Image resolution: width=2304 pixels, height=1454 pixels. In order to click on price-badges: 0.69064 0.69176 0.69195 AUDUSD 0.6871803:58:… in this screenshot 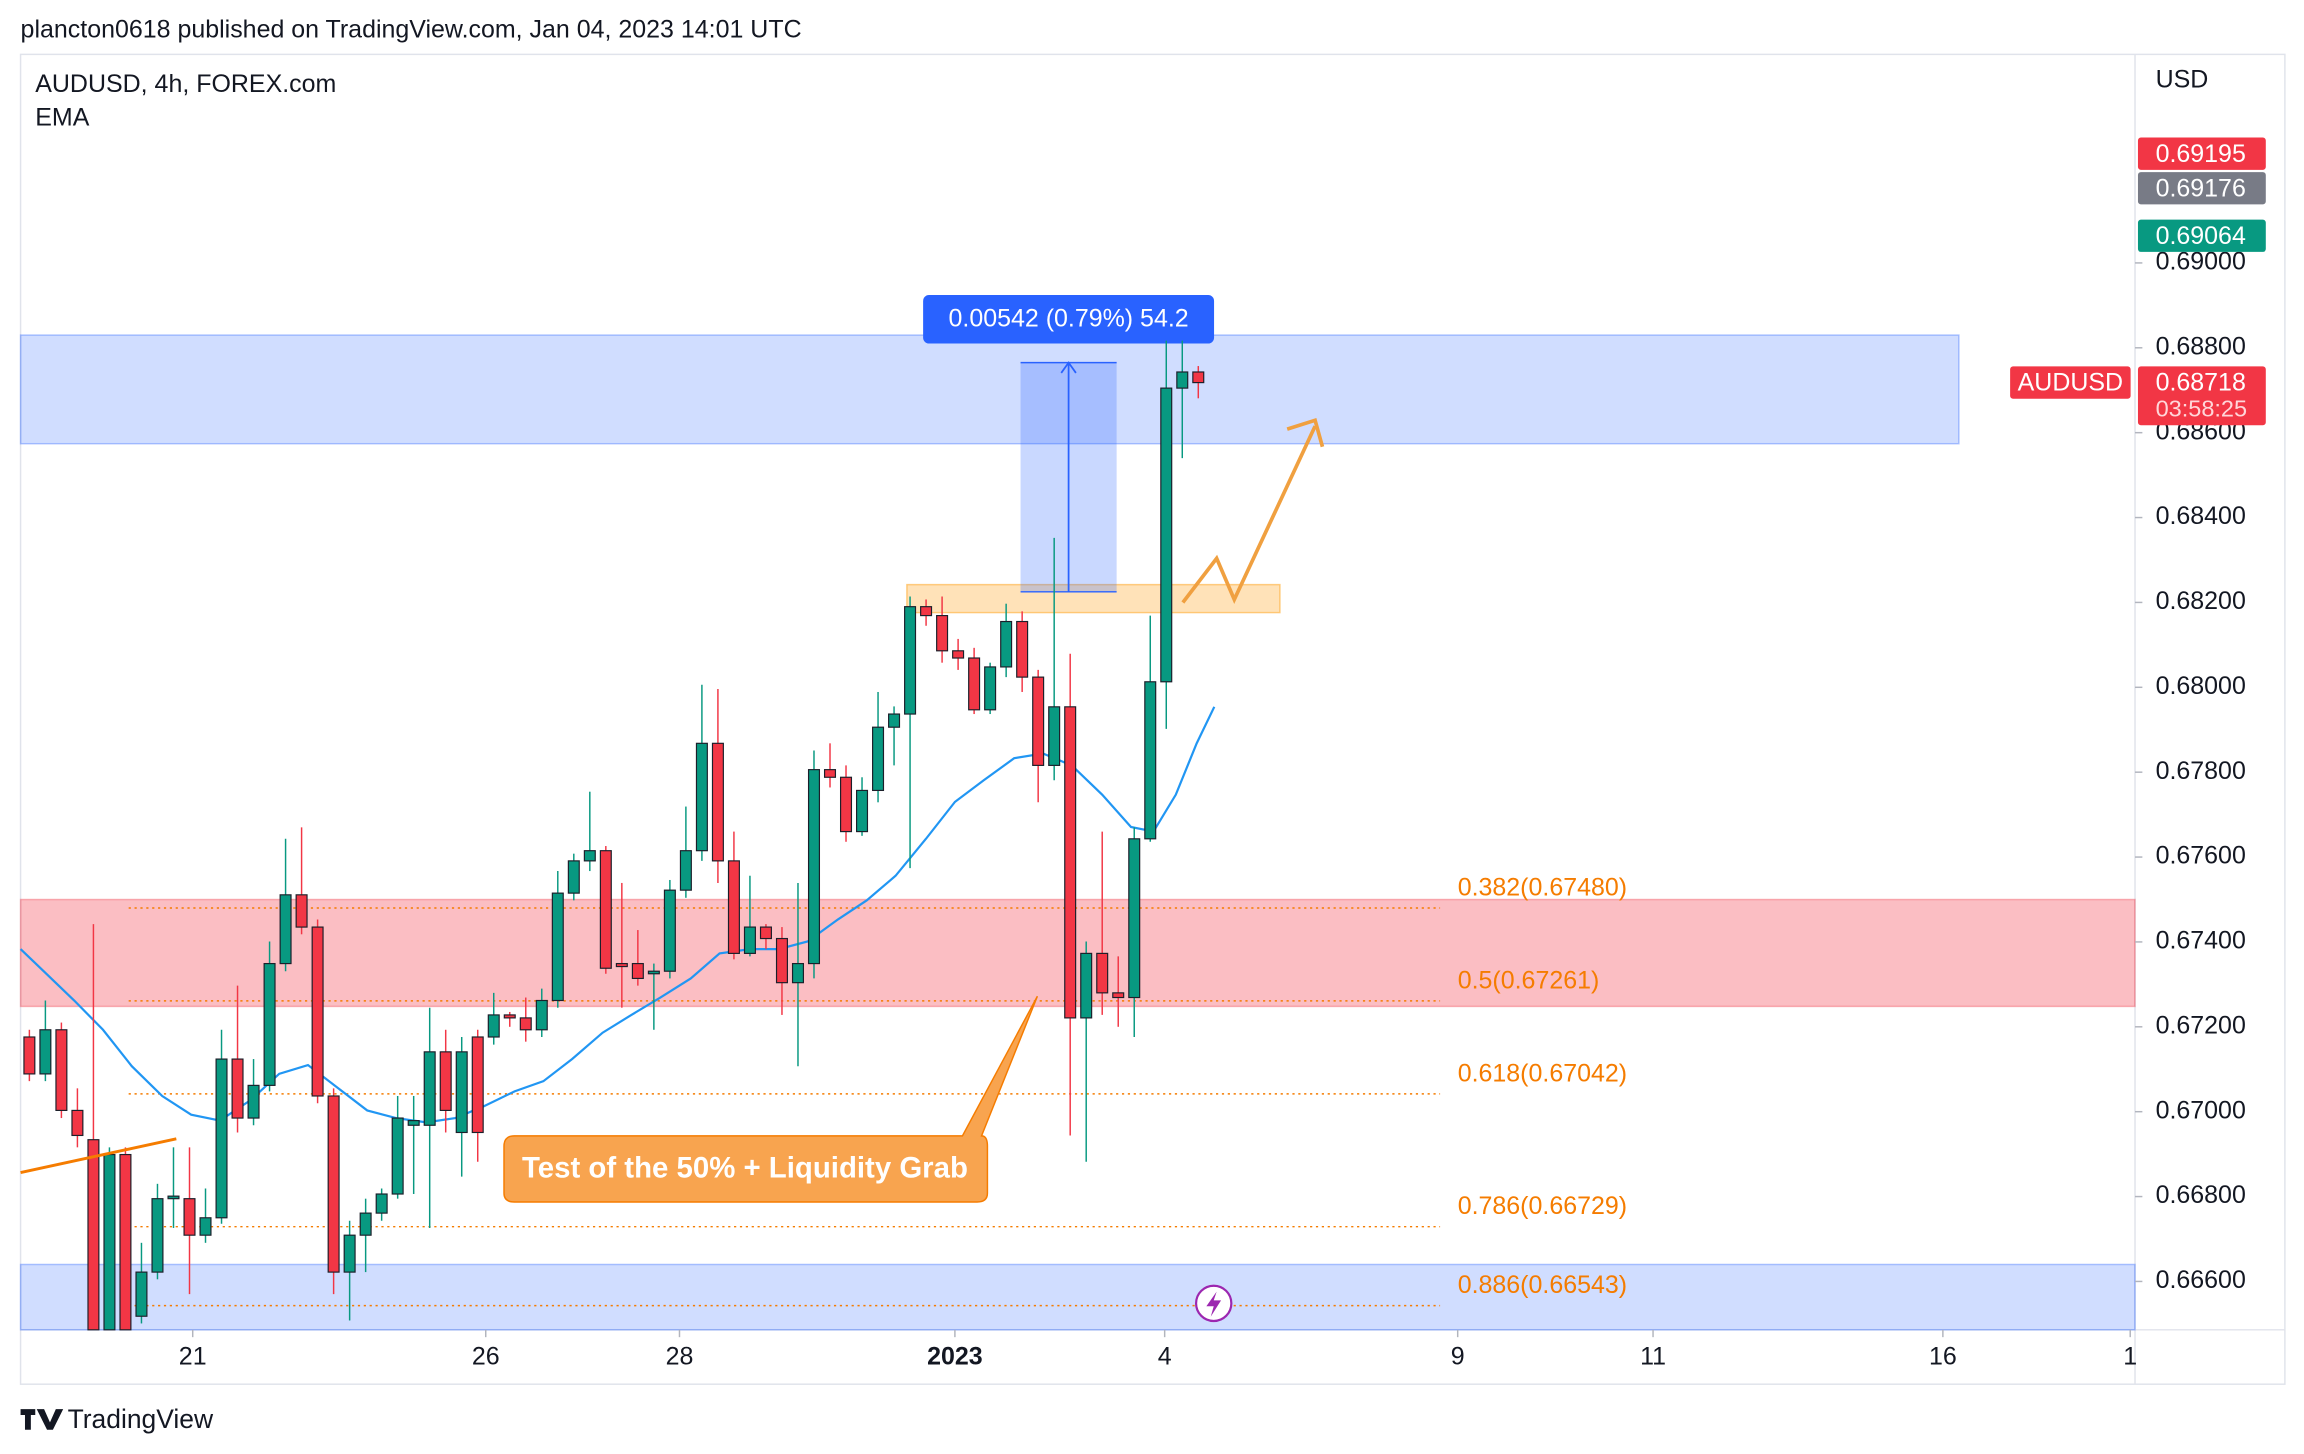, I will do `click(2138, 281)`.